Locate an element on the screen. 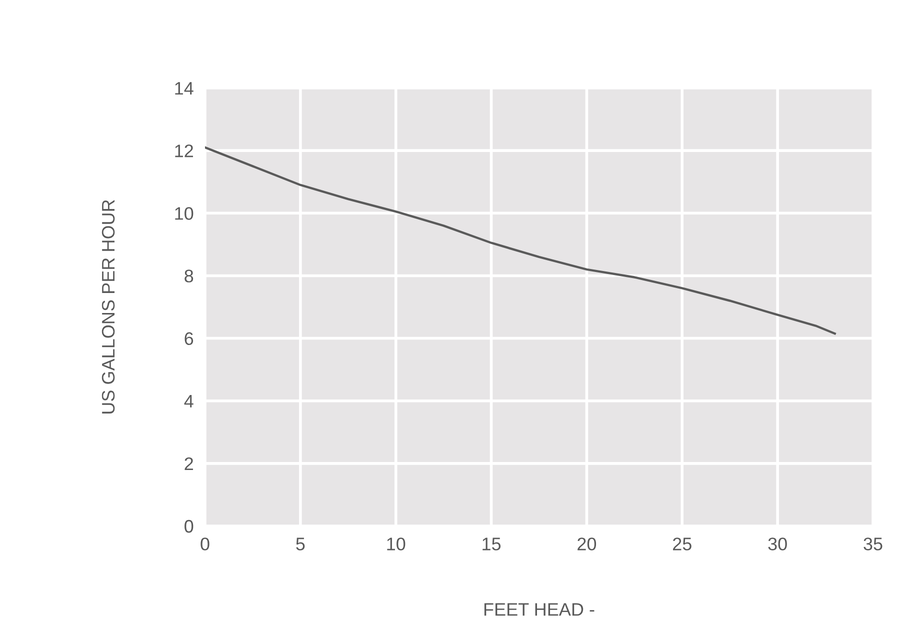 This screenshot has width=914, height=639. x-tick-label: 35 is located at coordinates (873, 544).